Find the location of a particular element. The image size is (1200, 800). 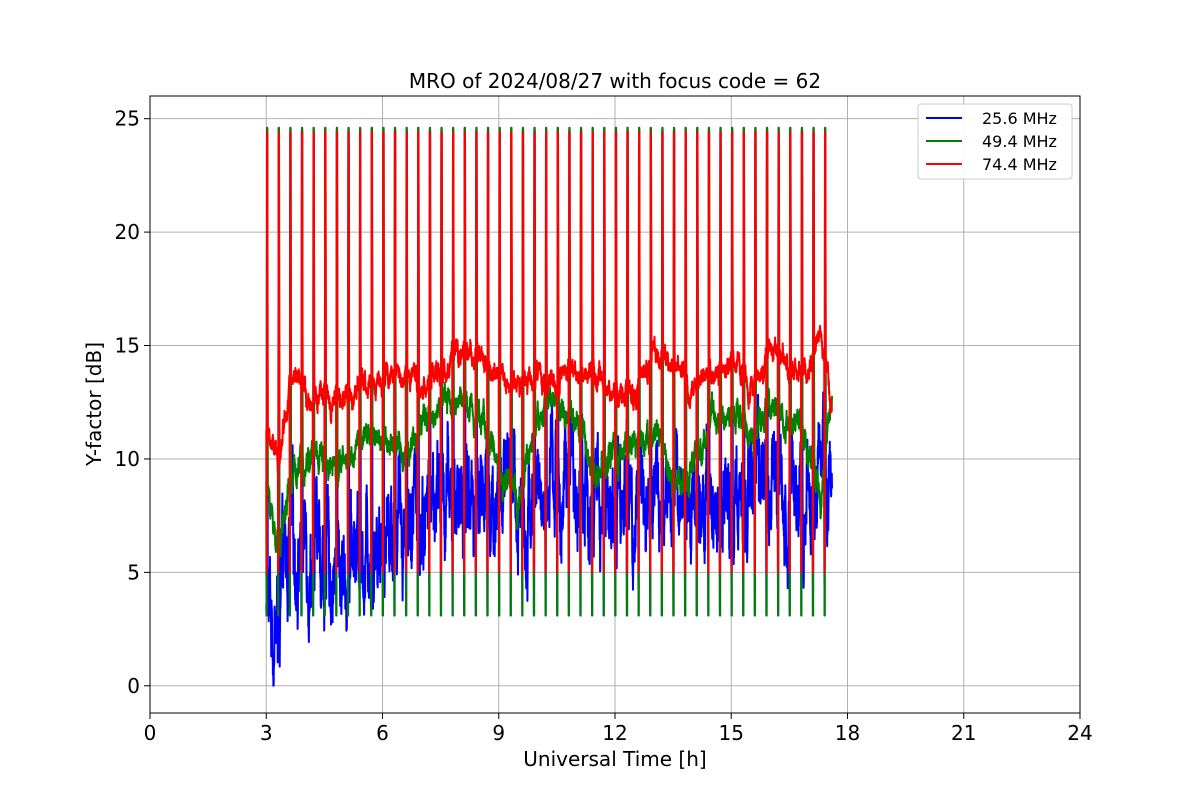

y-tick-label: 15 is located at coordinates (127, 346).